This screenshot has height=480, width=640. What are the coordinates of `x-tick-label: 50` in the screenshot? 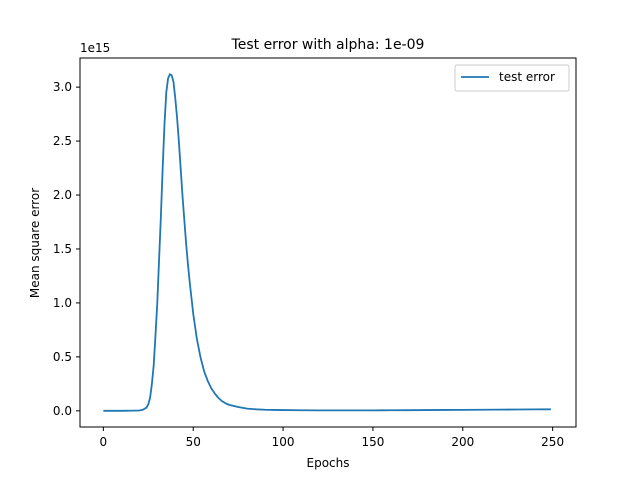 It's located at (193, 442).